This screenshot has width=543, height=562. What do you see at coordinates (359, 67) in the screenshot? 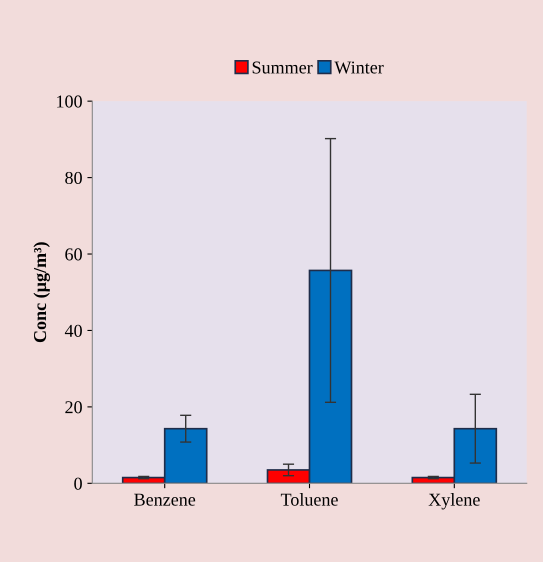
I see `legend-label: Winter` at bounding box center [359, 67].